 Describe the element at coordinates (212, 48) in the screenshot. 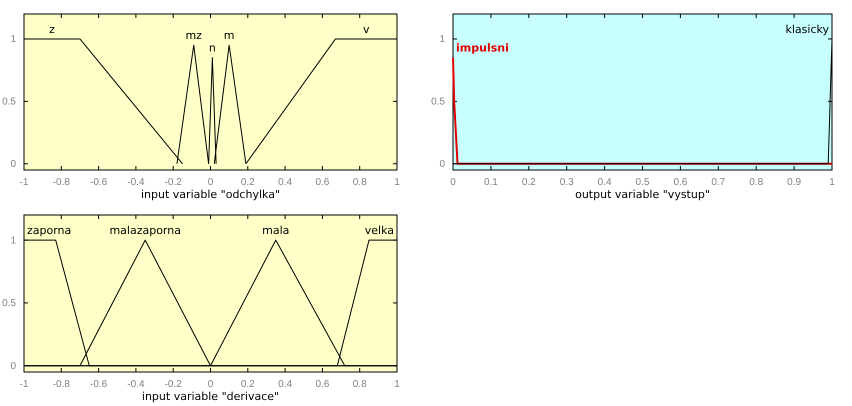

I see `series-label: n` at that location.